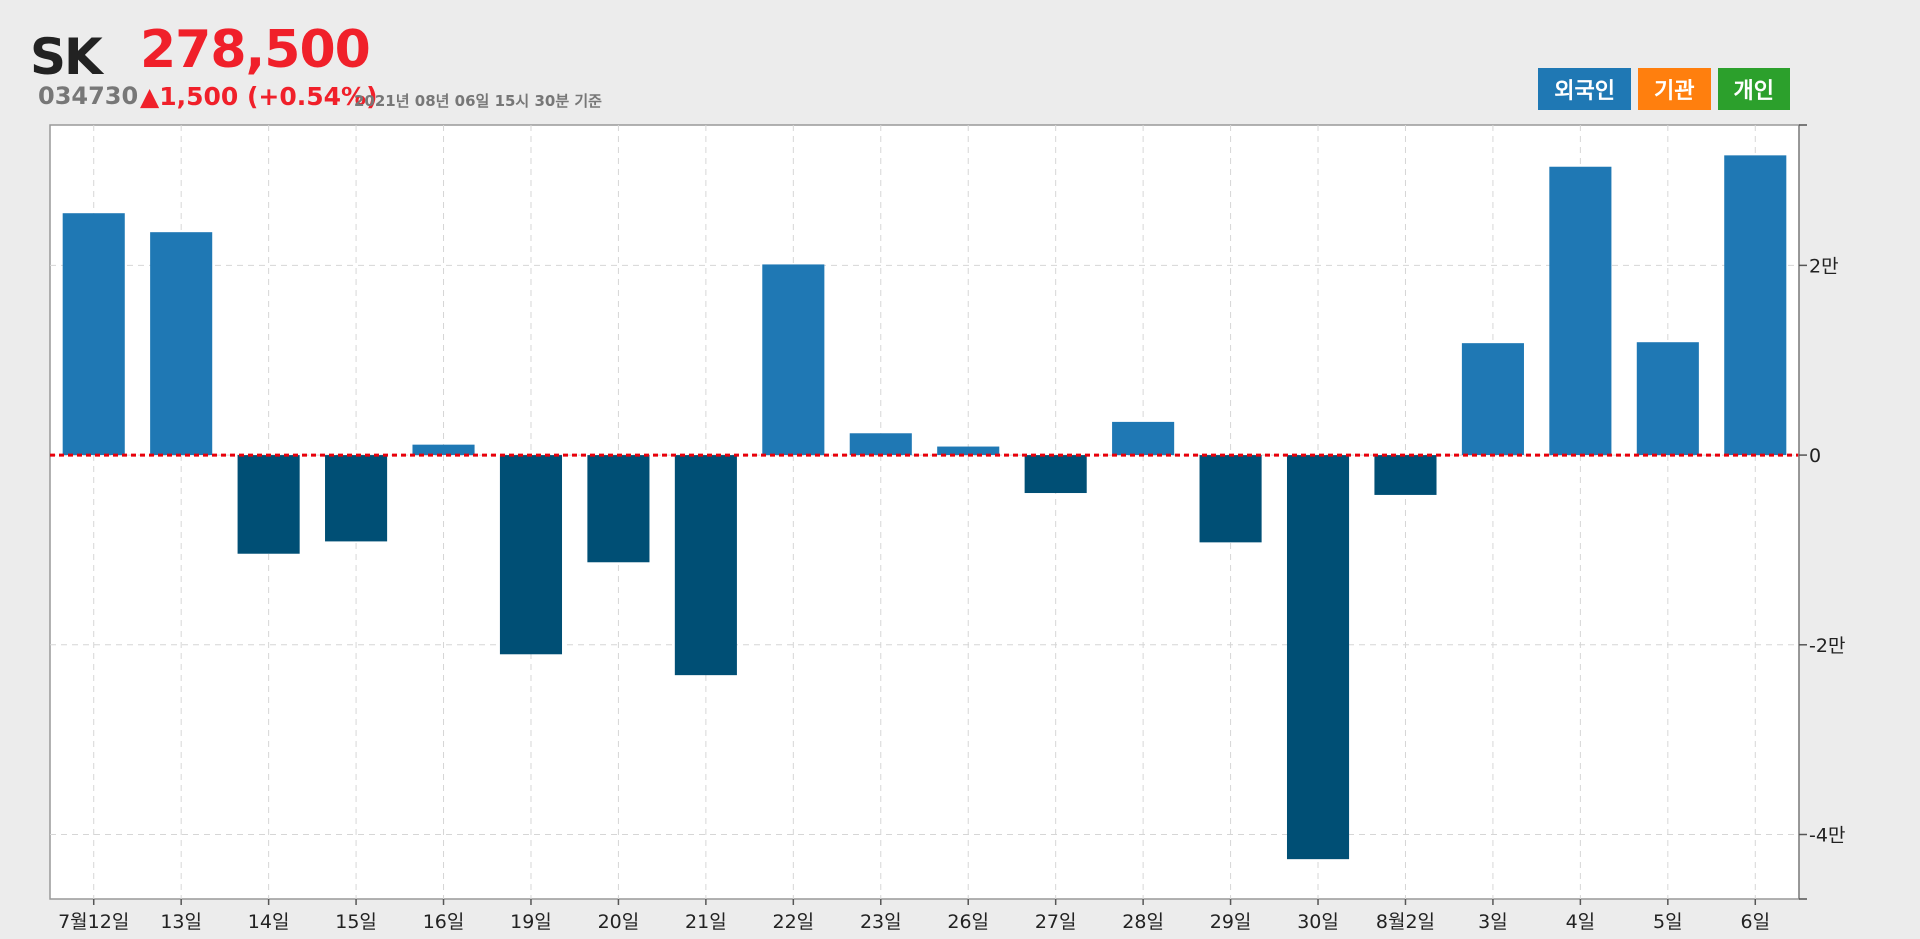 This screenshot has width=1920, height=939. Describe the element at coordinates (1753, 89) in the screenshot. I see `legend-button-individual: 개인` at that location.